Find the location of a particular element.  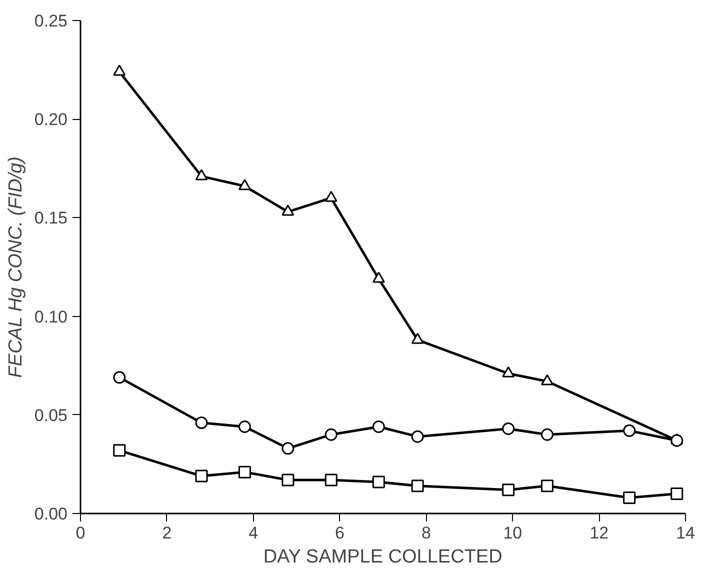

y-tick-label: 0.15 is located at coordinates (51, 218).